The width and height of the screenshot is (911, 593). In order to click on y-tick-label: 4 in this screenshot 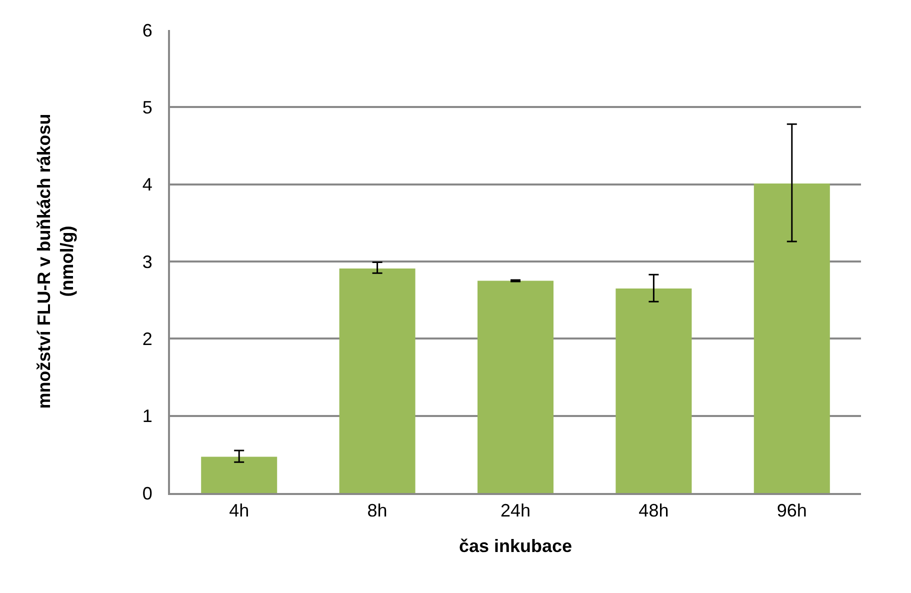, I will do `click(147, 184)`.